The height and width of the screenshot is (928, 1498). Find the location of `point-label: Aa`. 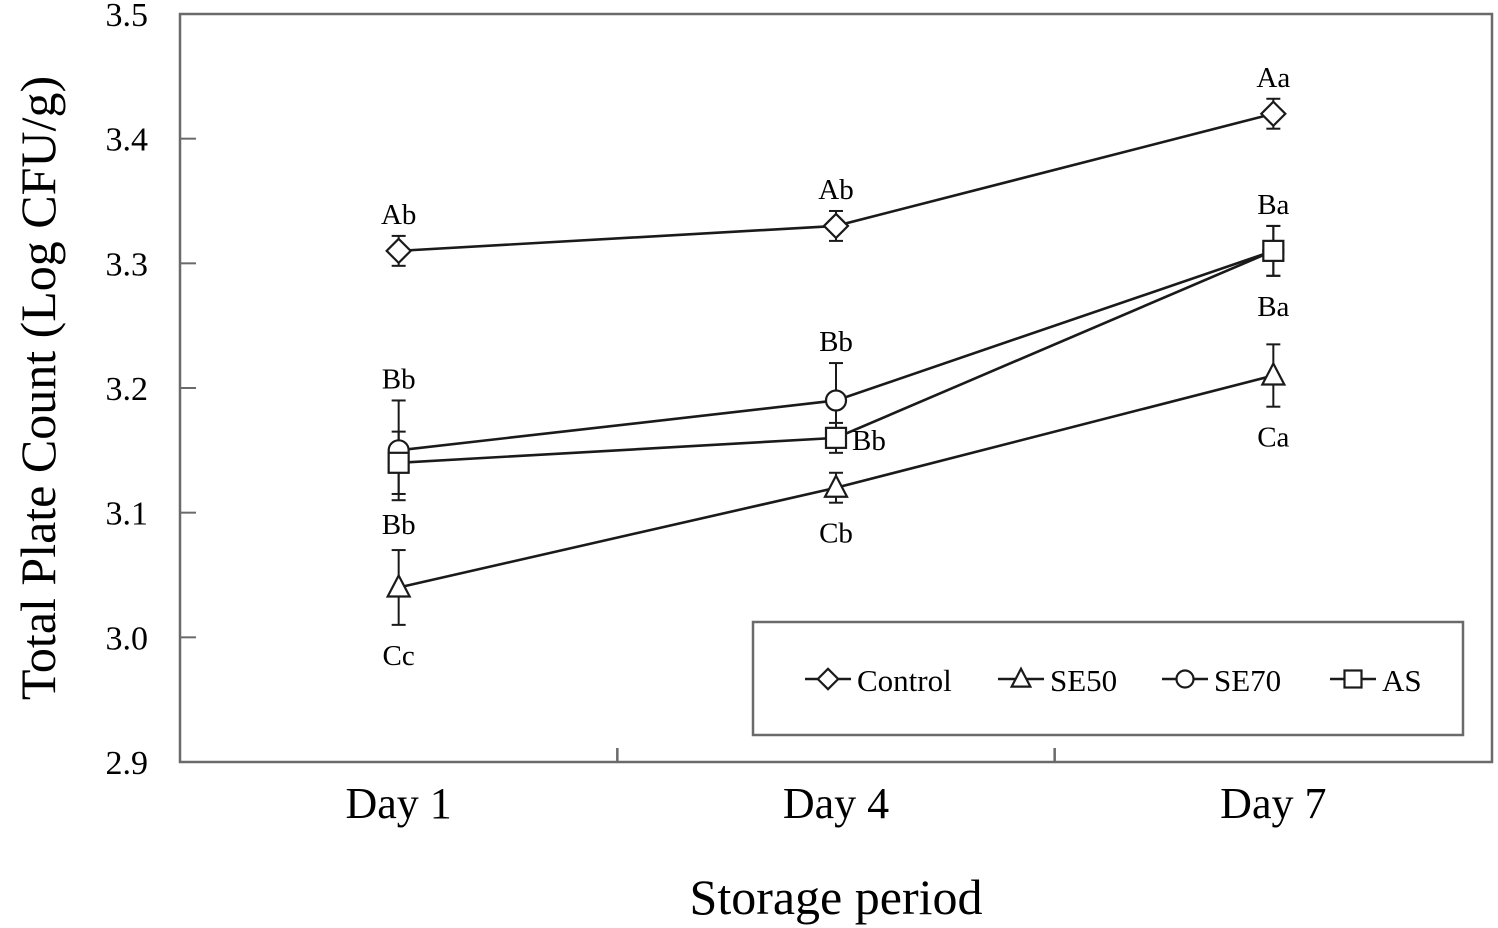

point-label: Aa is located at coordinates (1273, 78).